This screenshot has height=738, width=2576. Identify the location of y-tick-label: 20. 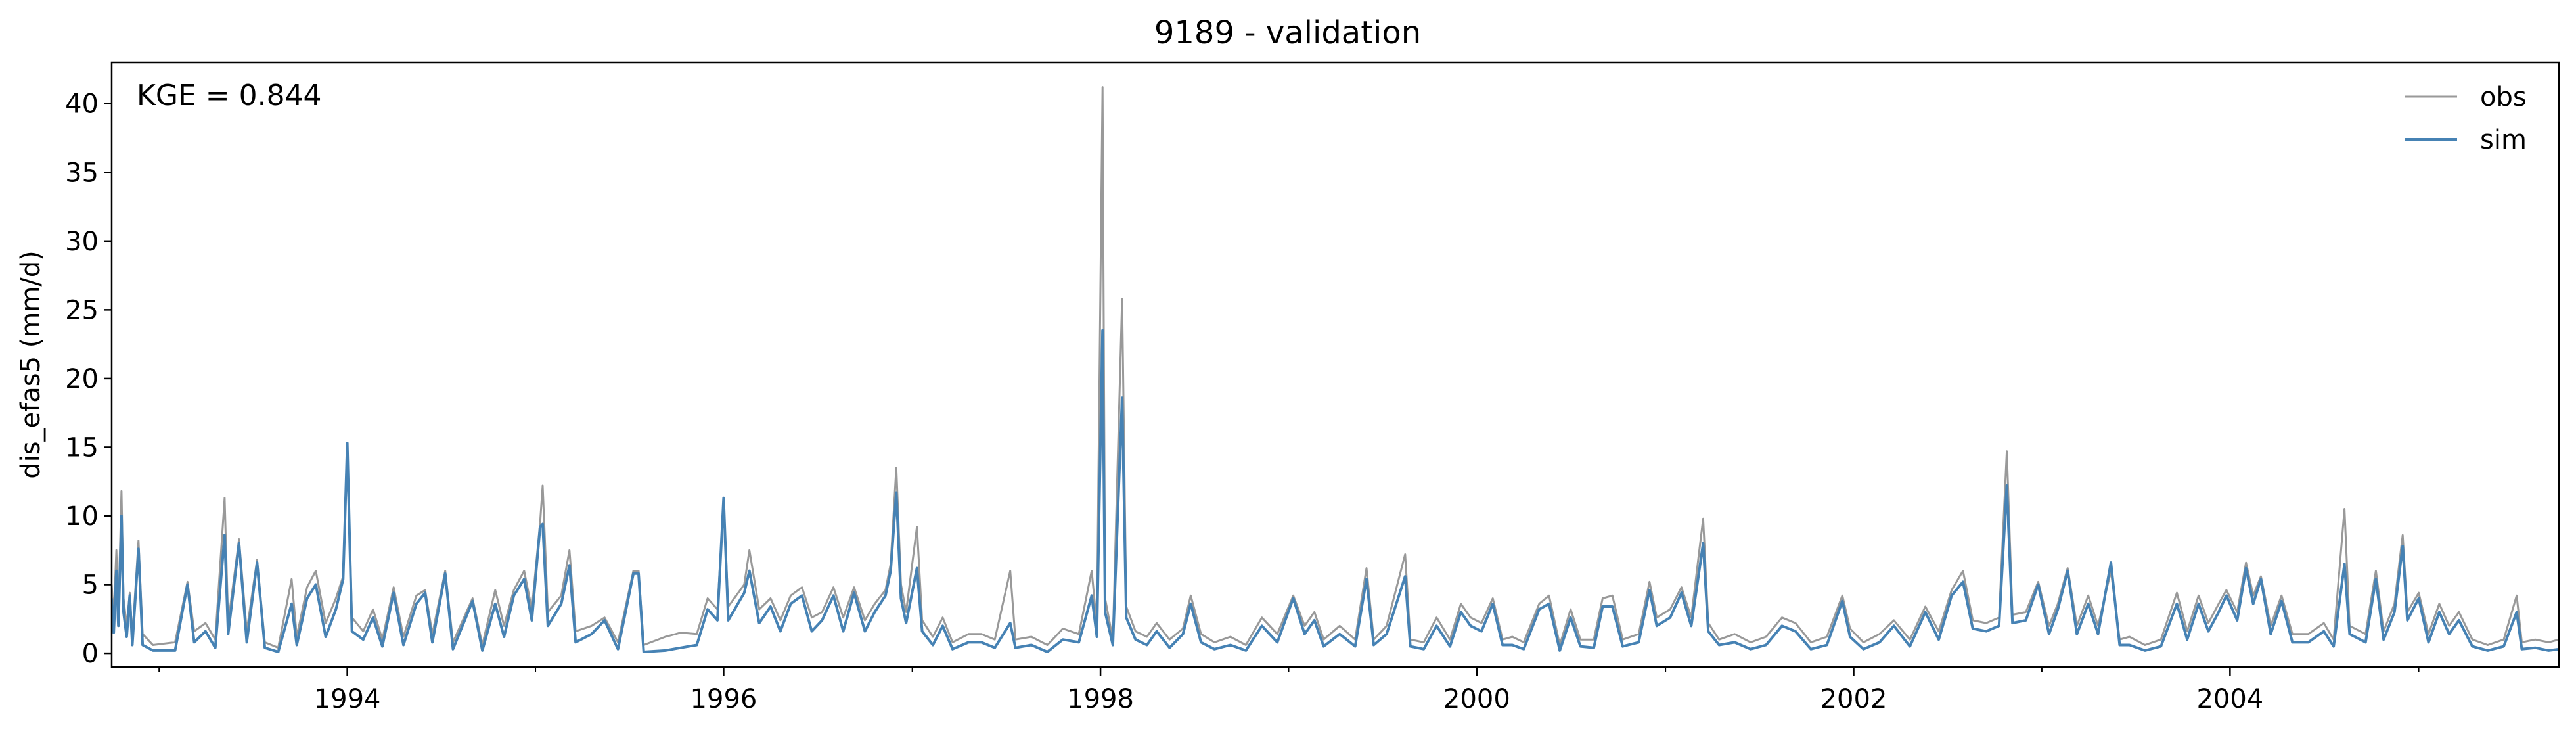
(82, 379).